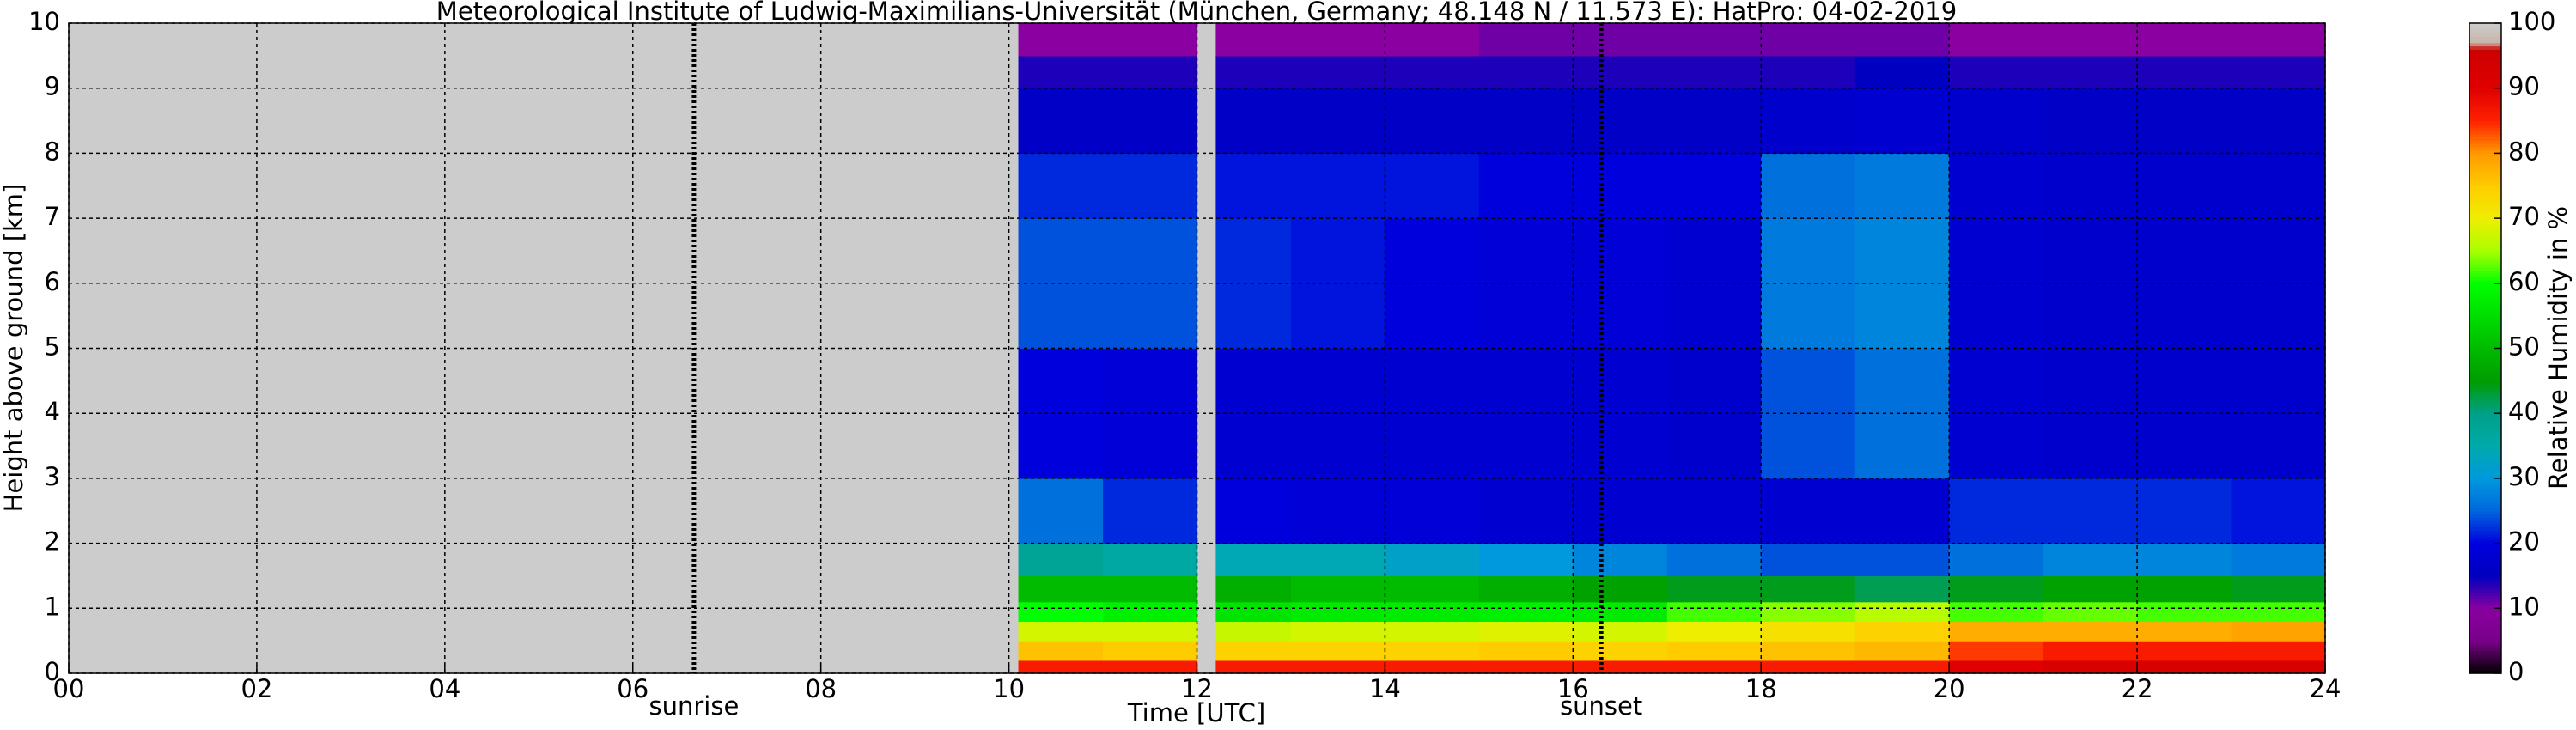 This screenshot has height=730, width=2576. I want to click on annotation-label: sunrise, so click(694, 706).